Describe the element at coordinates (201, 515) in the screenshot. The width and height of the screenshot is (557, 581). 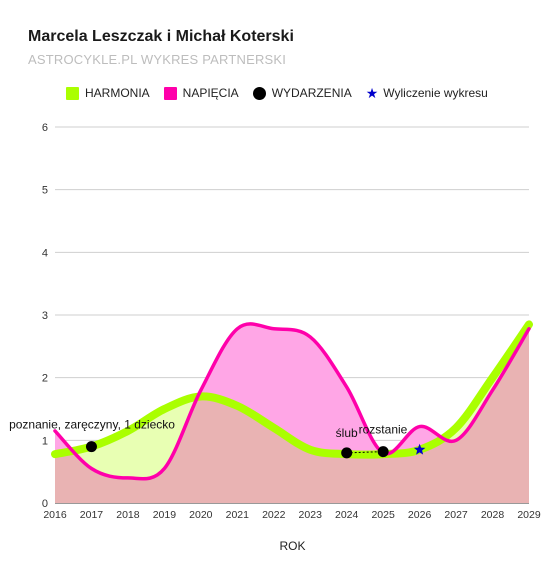
I see `x-tick-label: 2020` at that location.